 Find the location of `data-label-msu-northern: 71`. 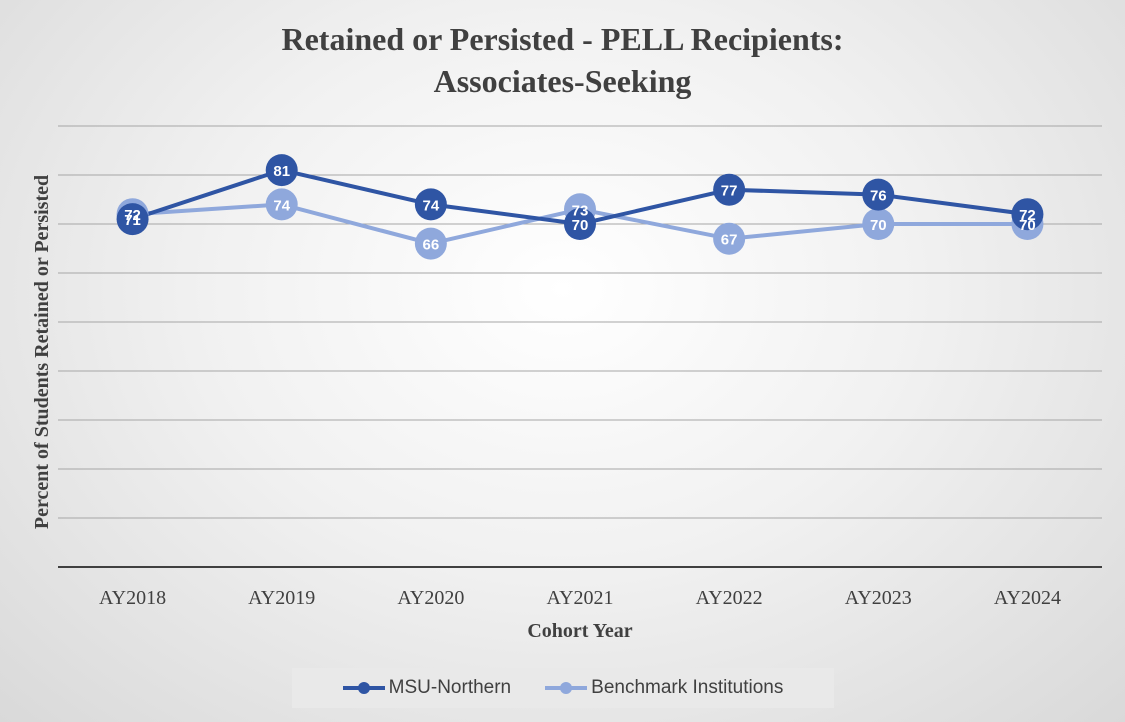

data-label-msu-northern: 71 is located at coordinates (132, 220).